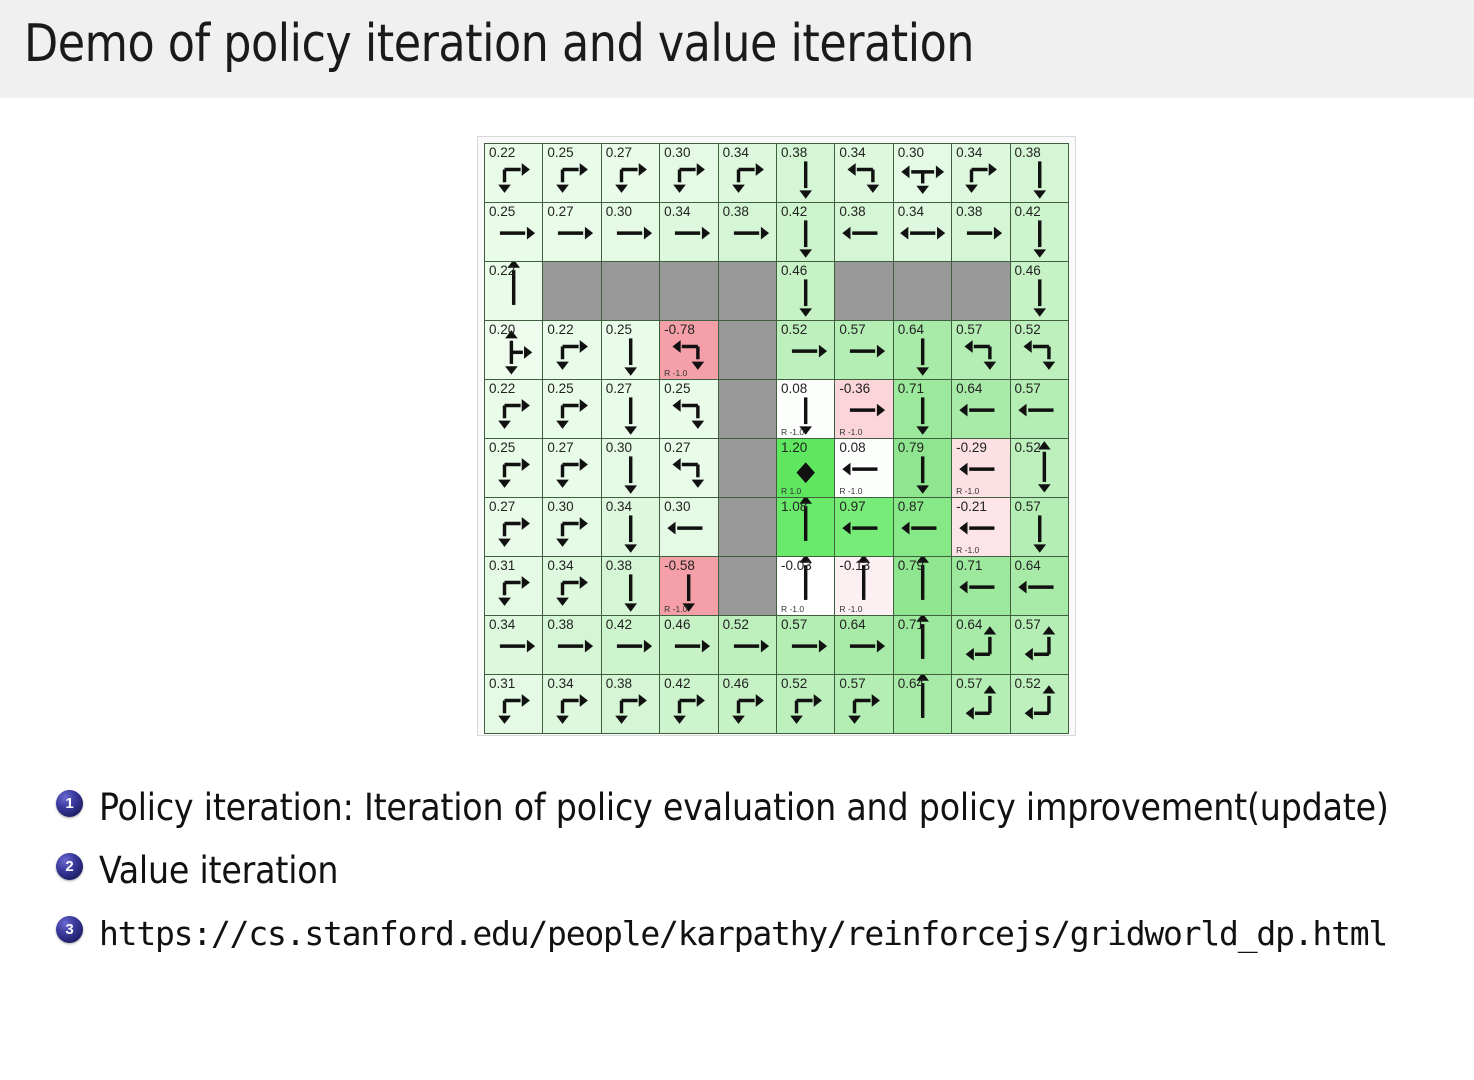 This screenshot has width=1474, height=1080. Describe the element at coordinates (864, 409) in the screenshot. I see `grid-cell: -0.36 R -1.0` at that location.